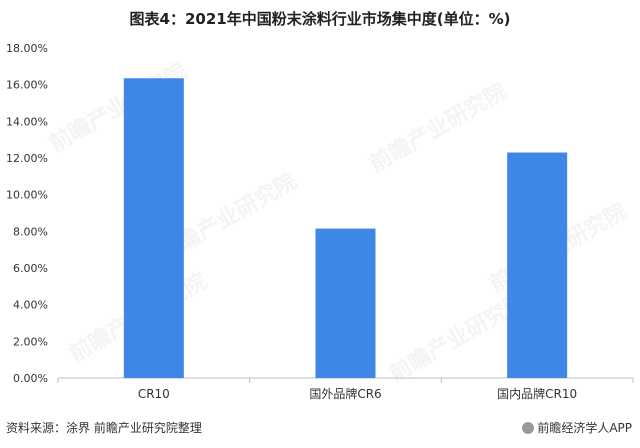 This screenshot has height=448, width=640. Describe the element at coordinates (27, 195) in the screenshot. I see `y-tick-label: 10.00%` at that location.